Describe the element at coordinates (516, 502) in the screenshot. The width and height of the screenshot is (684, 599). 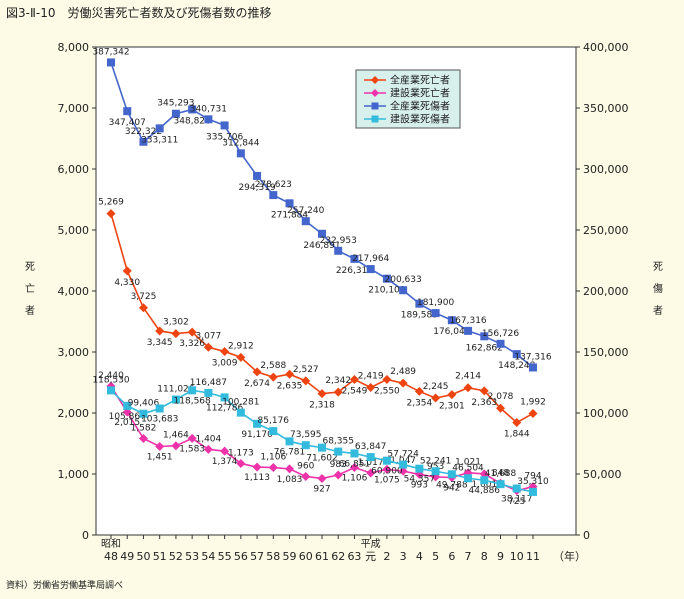
I see `data-label: 725` at that location.